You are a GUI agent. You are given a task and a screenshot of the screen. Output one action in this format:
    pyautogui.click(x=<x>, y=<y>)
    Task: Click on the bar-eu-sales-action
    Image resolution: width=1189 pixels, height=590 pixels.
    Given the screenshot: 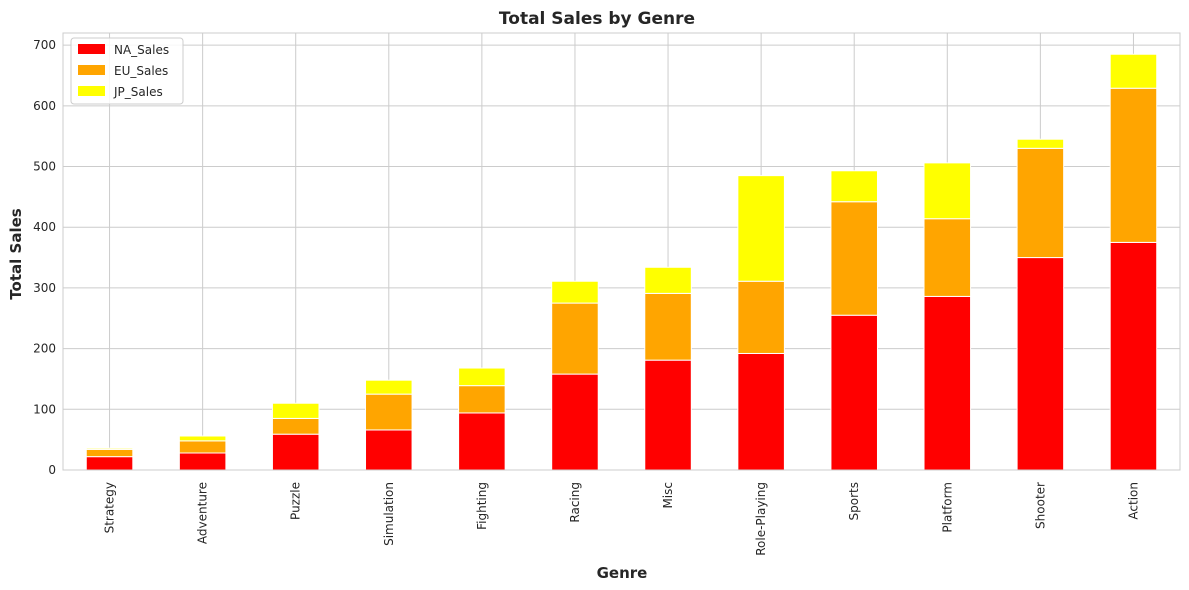 What is the action you would take?
    pyautogui.click(x=1133, y=165)
    